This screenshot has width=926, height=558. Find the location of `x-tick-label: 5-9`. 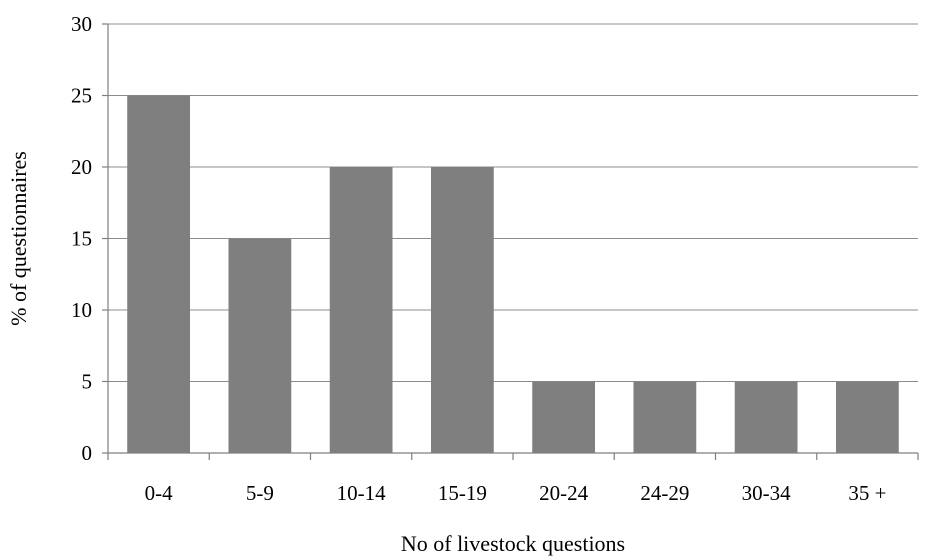

x-tick-label: 5-9 is located at coordinates (260, 493).